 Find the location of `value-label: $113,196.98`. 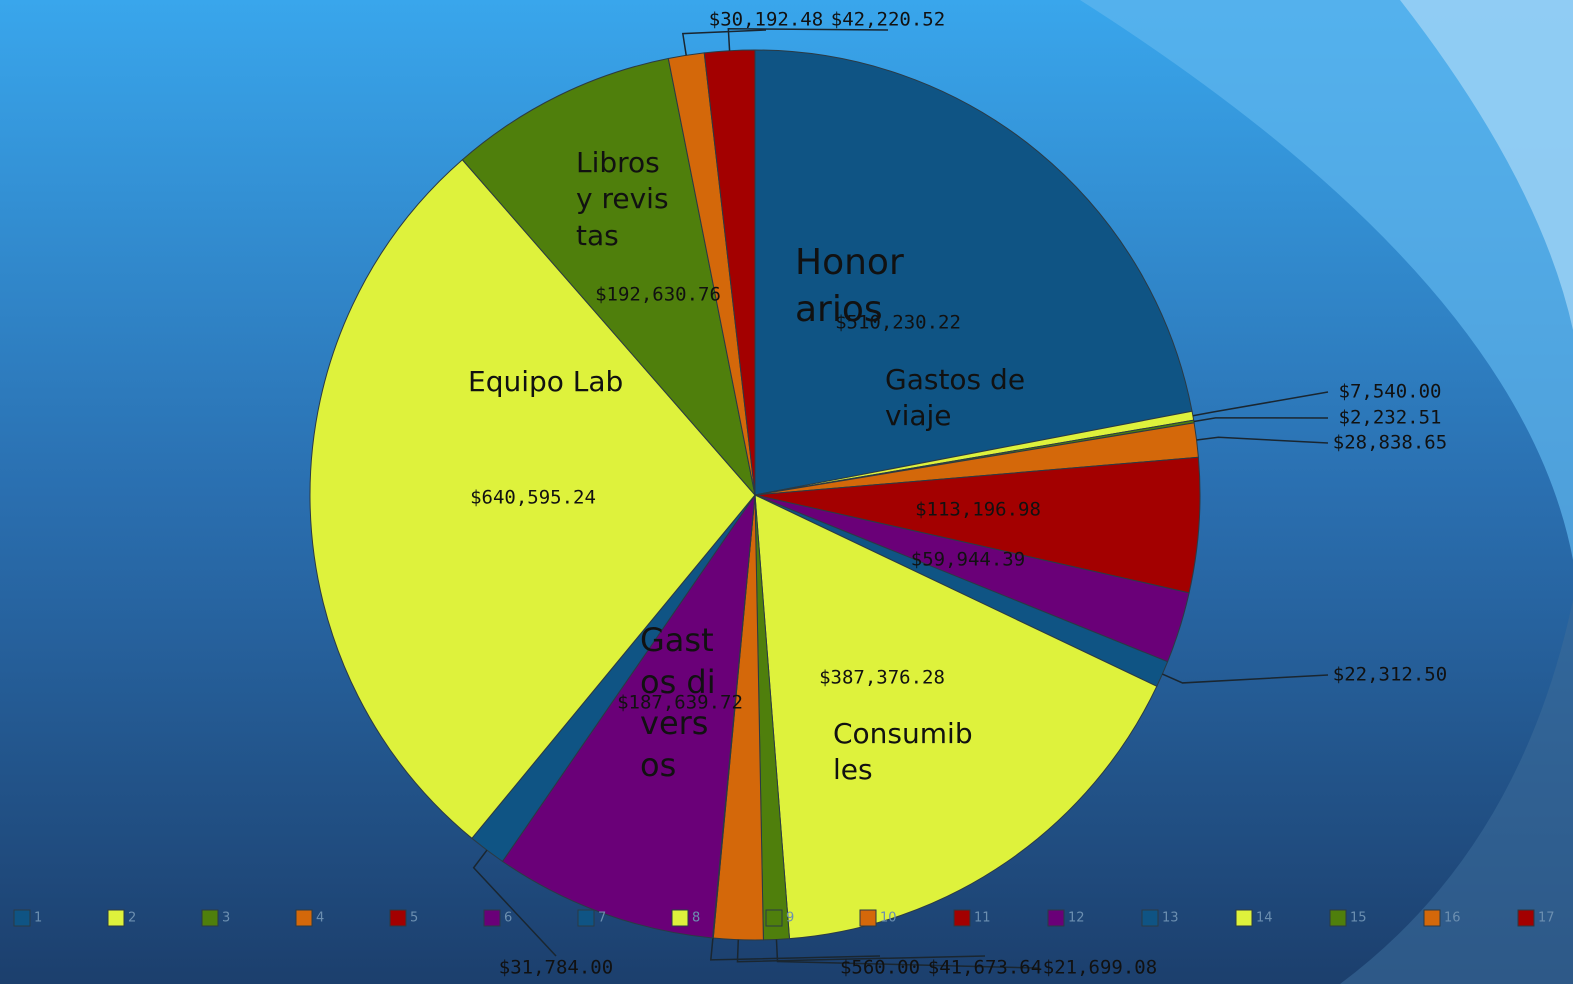

value-label: $113,196.98 is located at coordinates (978, 510).